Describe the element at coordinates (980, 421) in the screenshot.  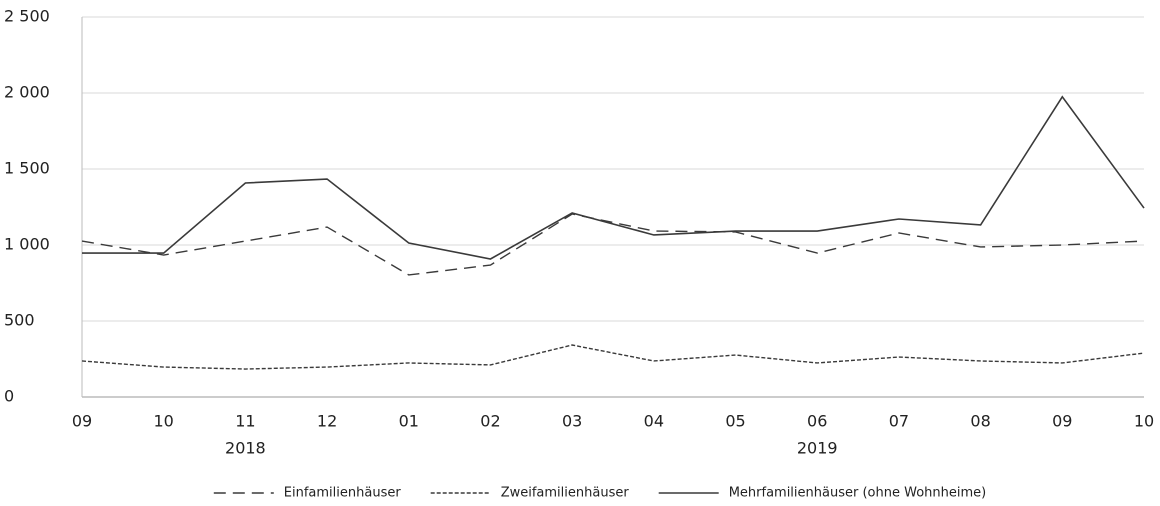
I see `x-tick-label: 08` at that location.